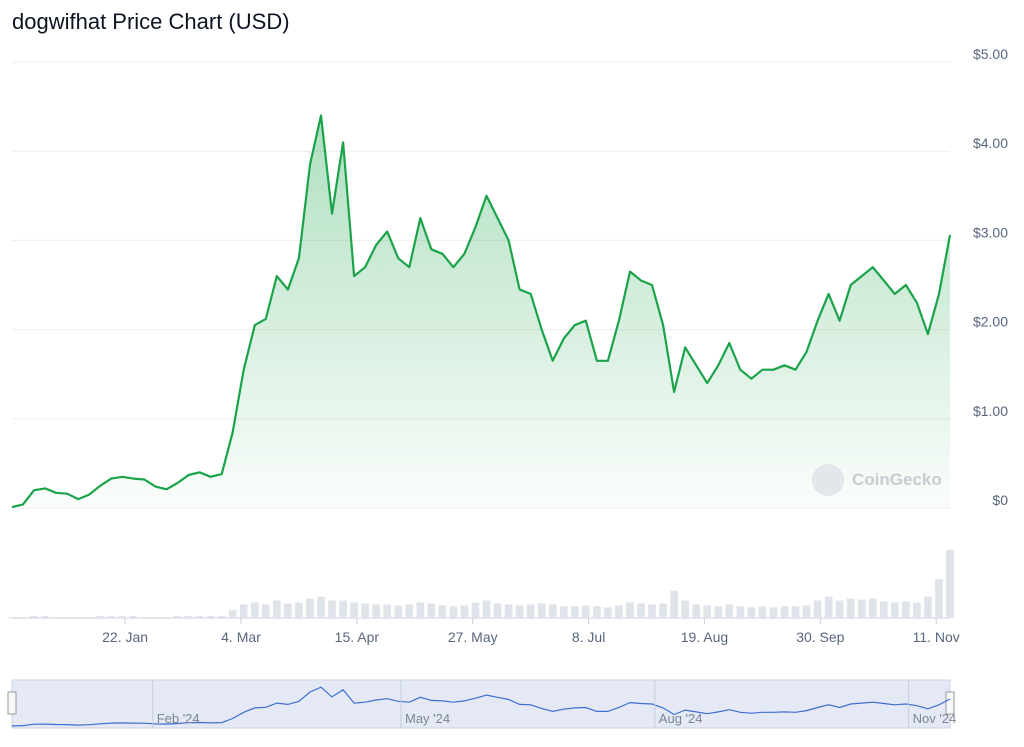 This screenshot has width=1024, height=747. Describe the element at coordinates (897, 479) in the screenshot. I see `watermark: CoinGecko` at that location.